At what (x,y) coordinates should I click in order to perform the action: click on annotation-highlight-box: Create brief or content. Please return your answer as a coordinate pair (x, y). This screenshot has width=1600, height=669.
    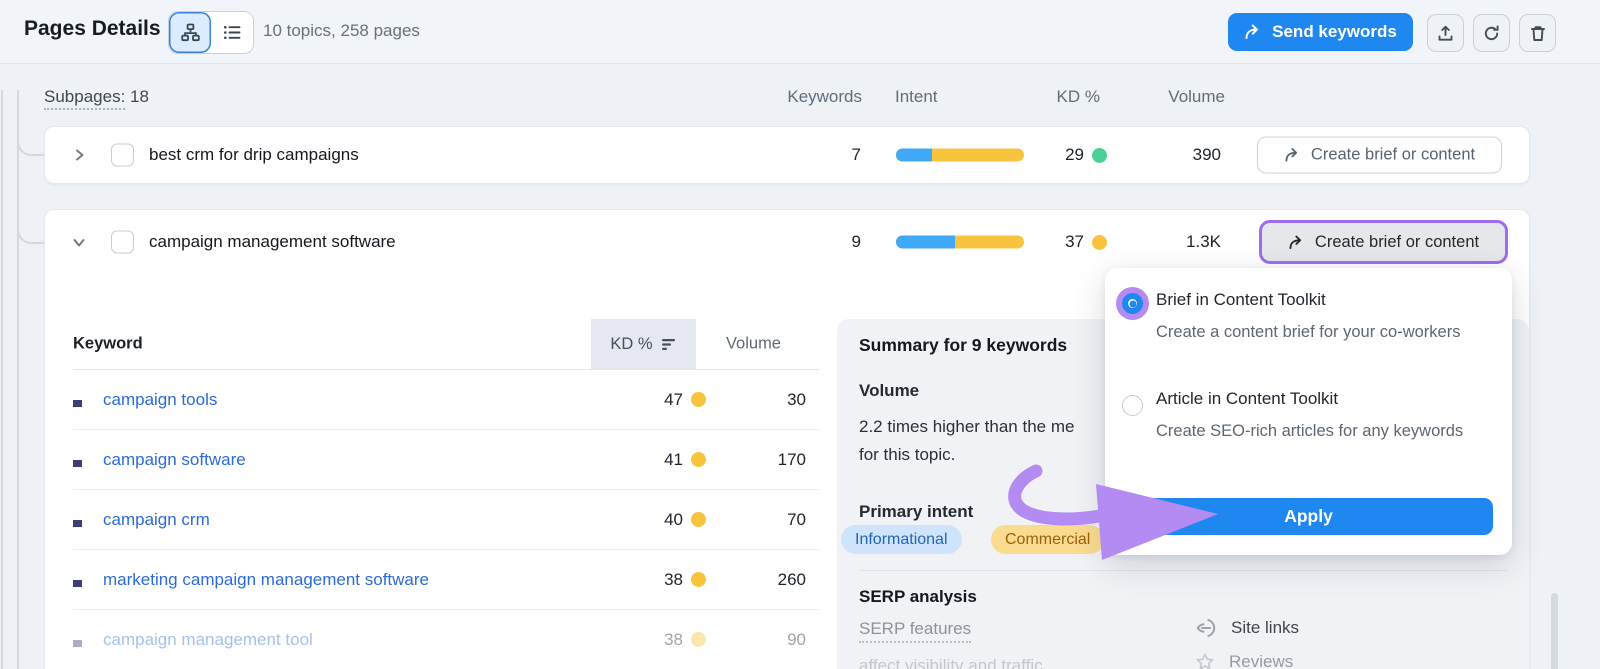
    Looking at the image, I should click on (1383, 242).